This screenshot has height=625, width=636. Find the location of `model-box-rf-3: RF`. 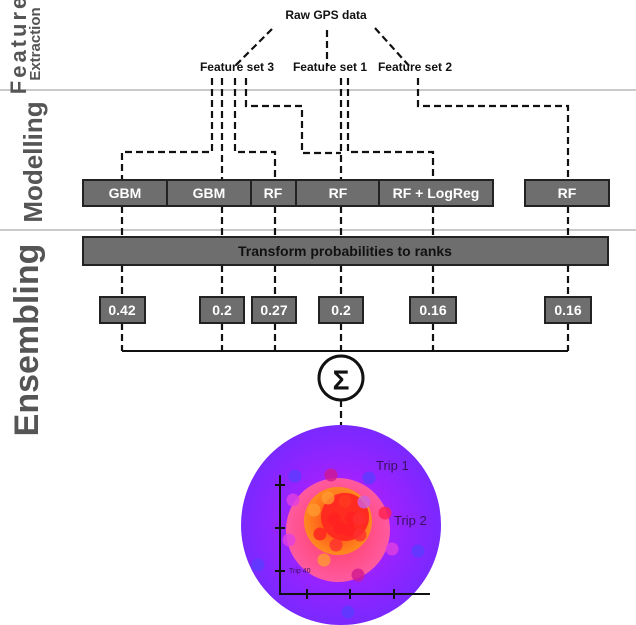

model-box-rf-3: RF is located at coordinates (567, 193).